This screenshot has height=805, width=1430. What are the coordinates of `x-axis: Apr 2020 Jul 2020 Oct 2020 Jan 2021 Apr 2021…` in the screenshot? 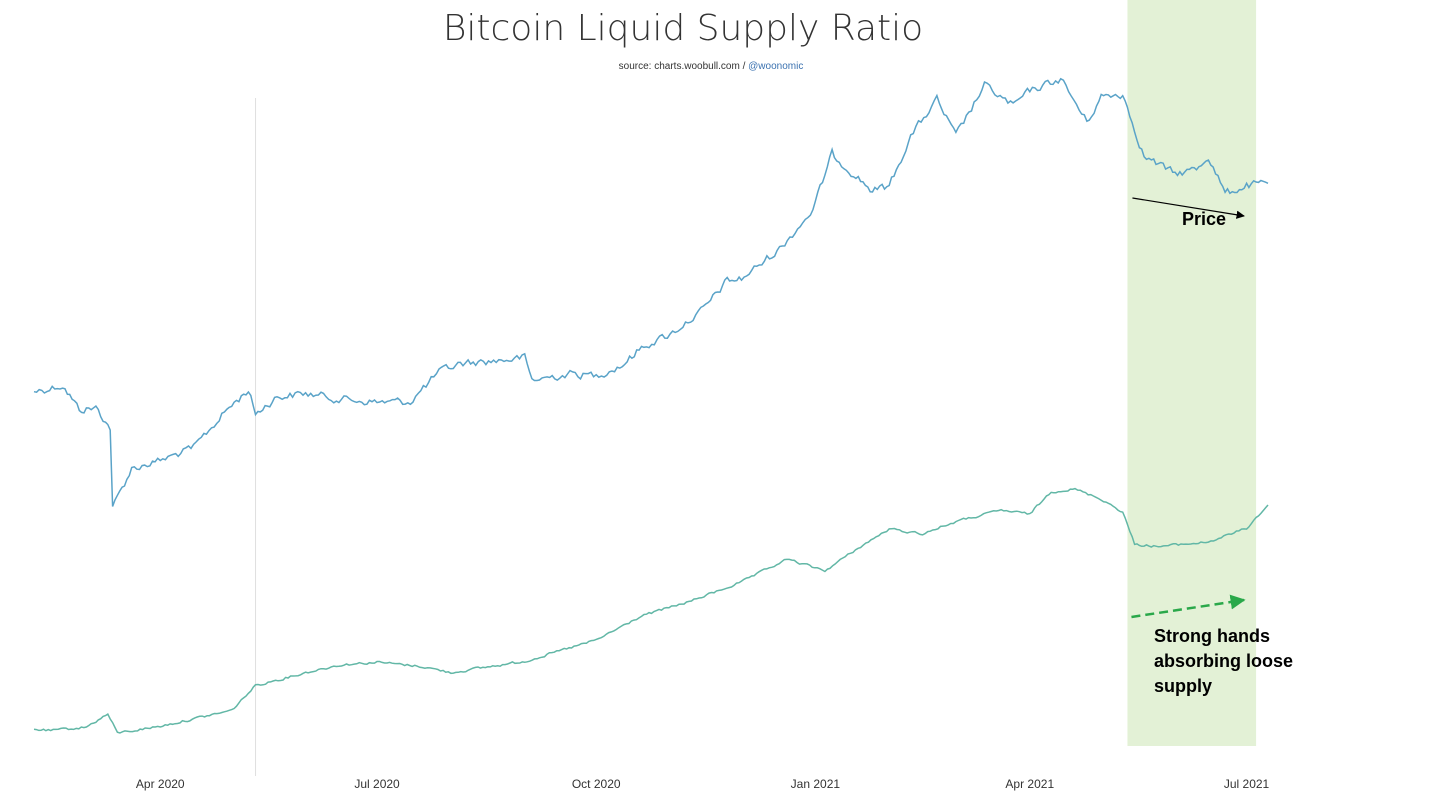 It's located at (703, 784).